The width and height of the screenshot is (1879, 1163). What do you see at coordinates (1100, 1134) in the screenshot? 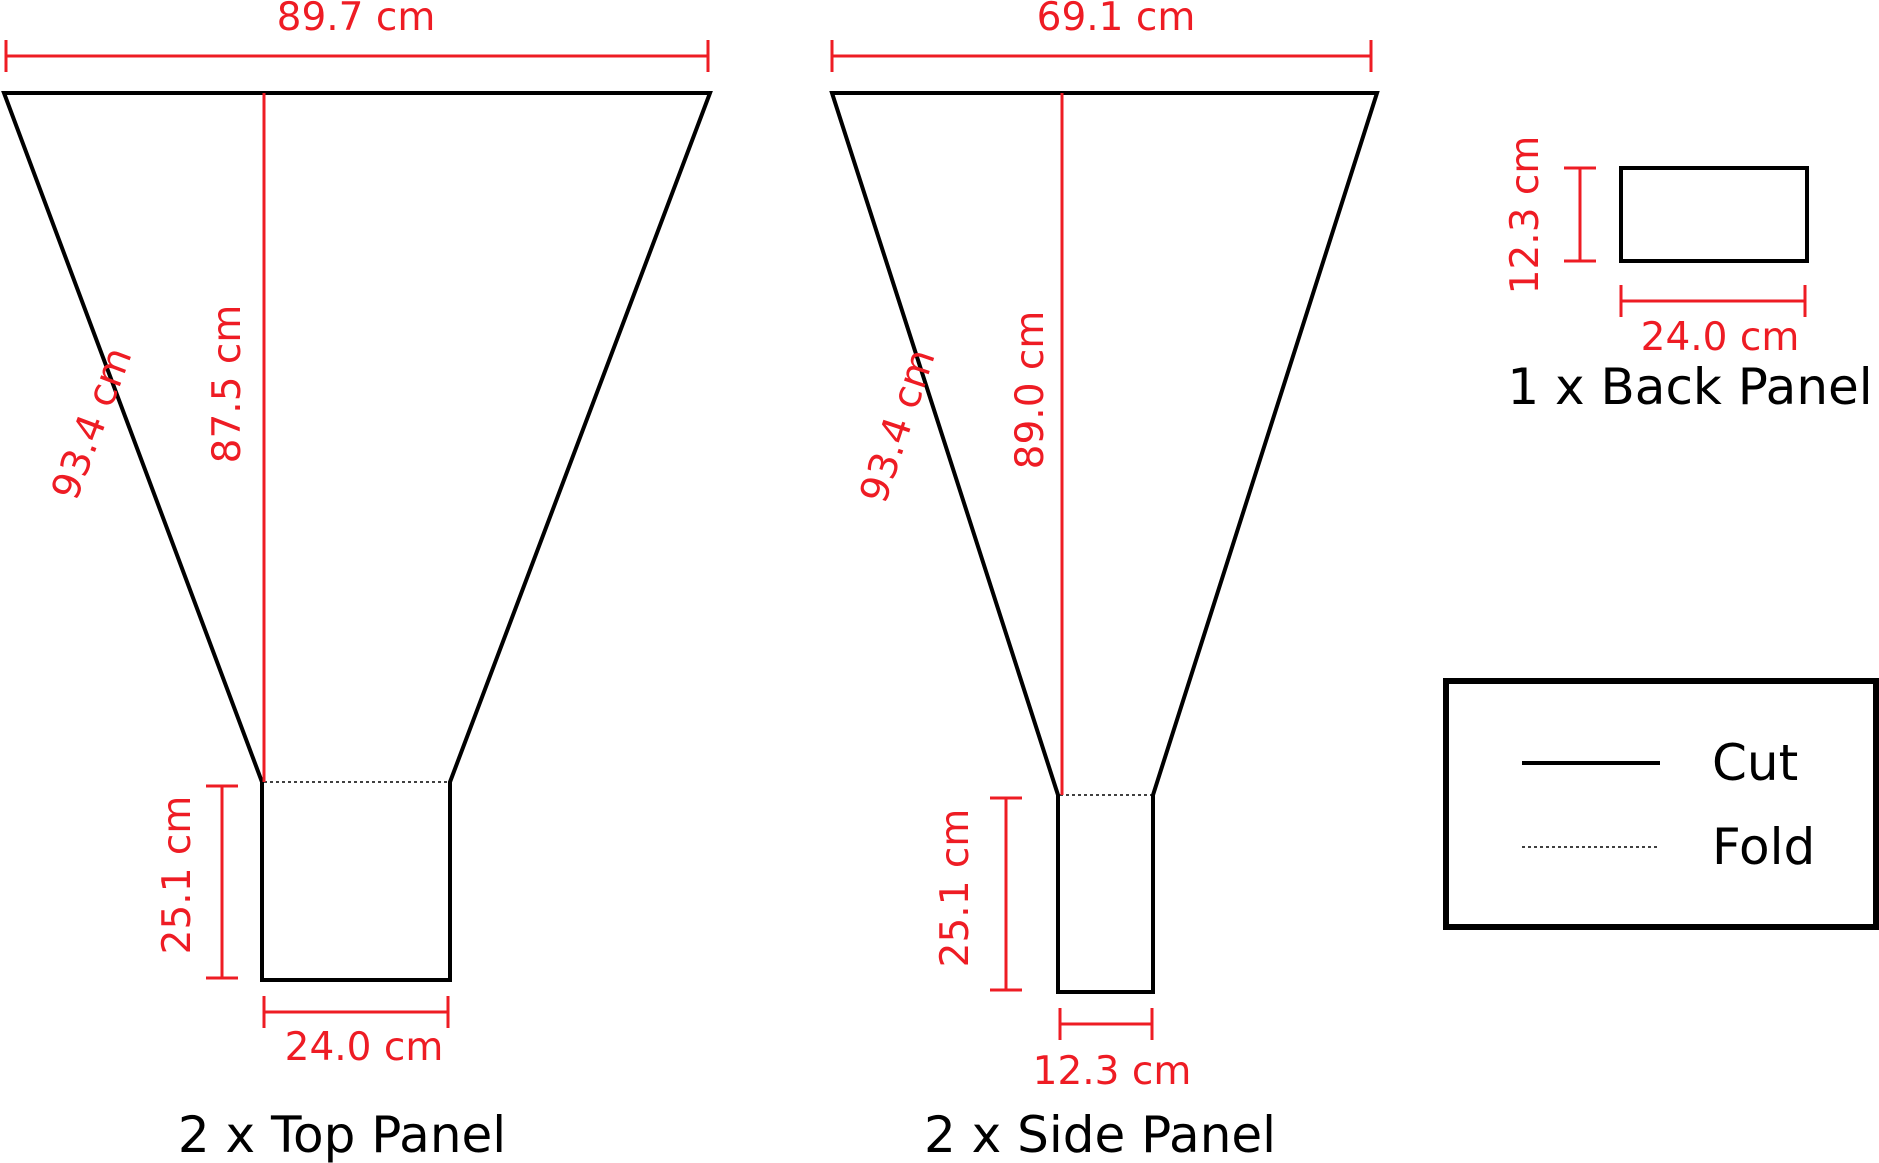
I see `side-panel-caption: 2 x Side Panel` at bounding box center [1100, 1134].